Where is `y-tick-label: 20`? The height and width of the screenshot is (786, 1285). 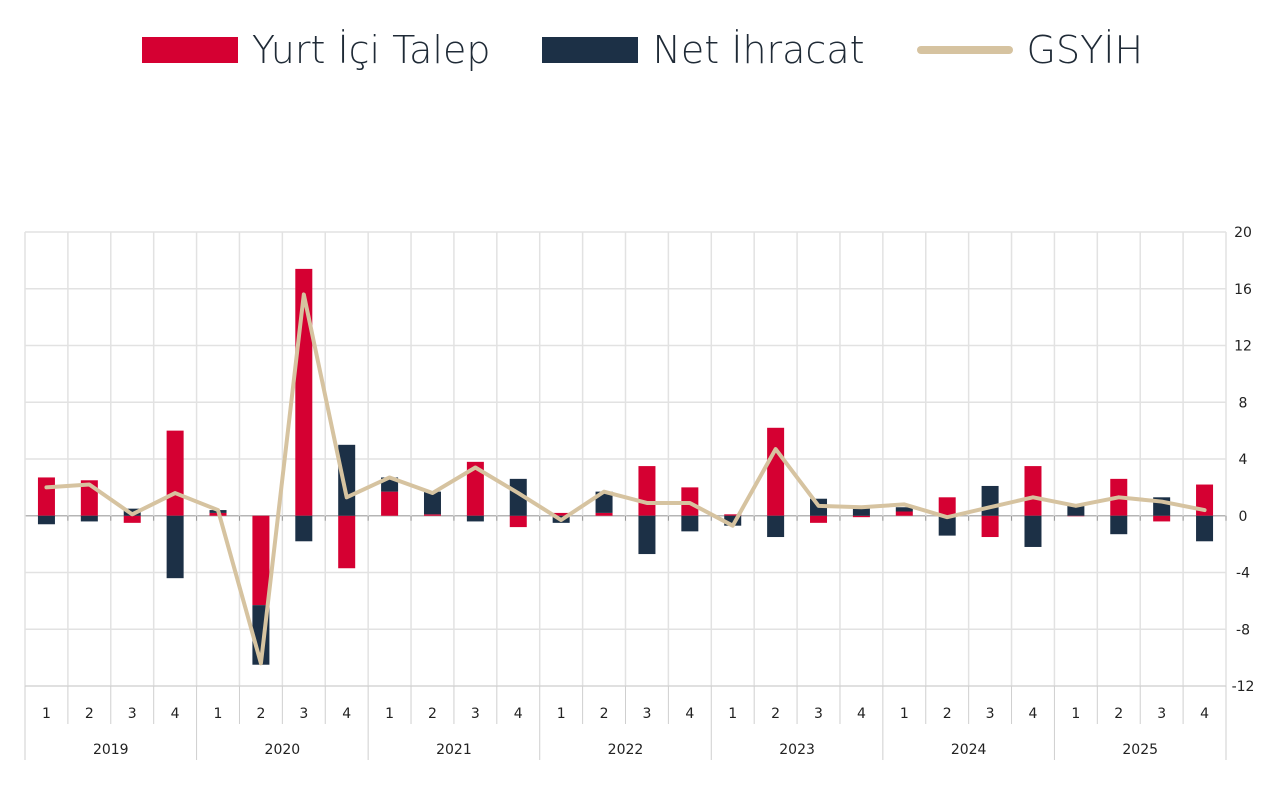 y-tick-label: 20 is located at coordinates (1243, 233).